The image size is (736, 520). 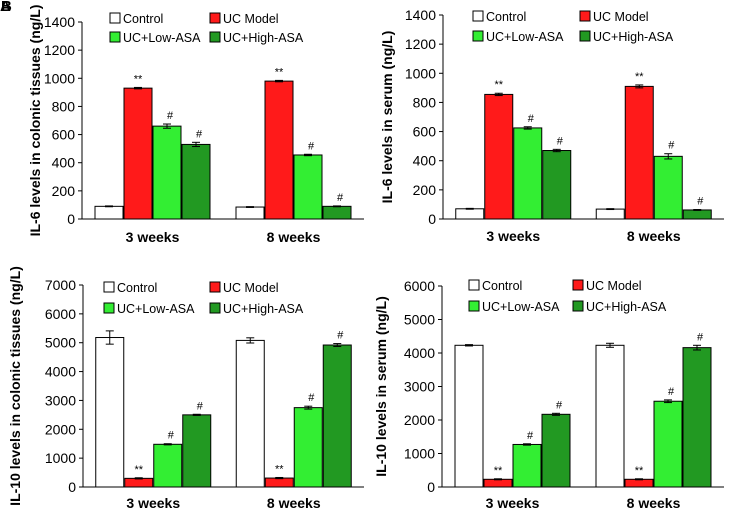 What do you see at coordinates (419, 387) in the screenshot?
I see `panel-4-y-tick-label: 3000` at bounding box center [419, 387].